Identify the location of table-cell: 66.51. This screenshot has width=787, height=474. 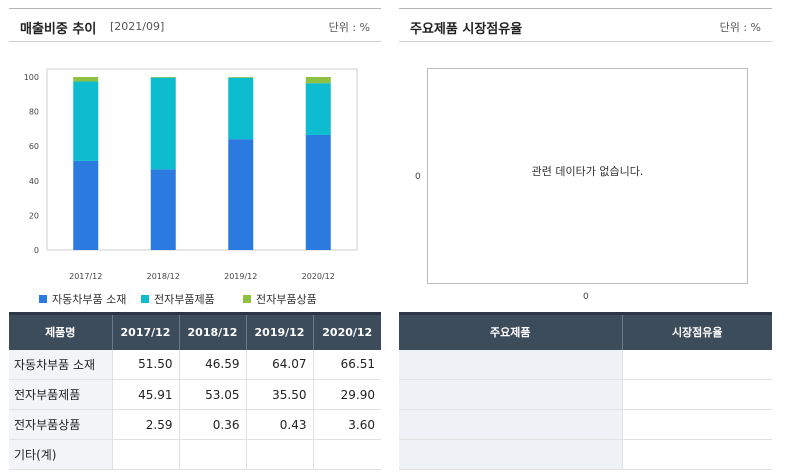
(347, 364).